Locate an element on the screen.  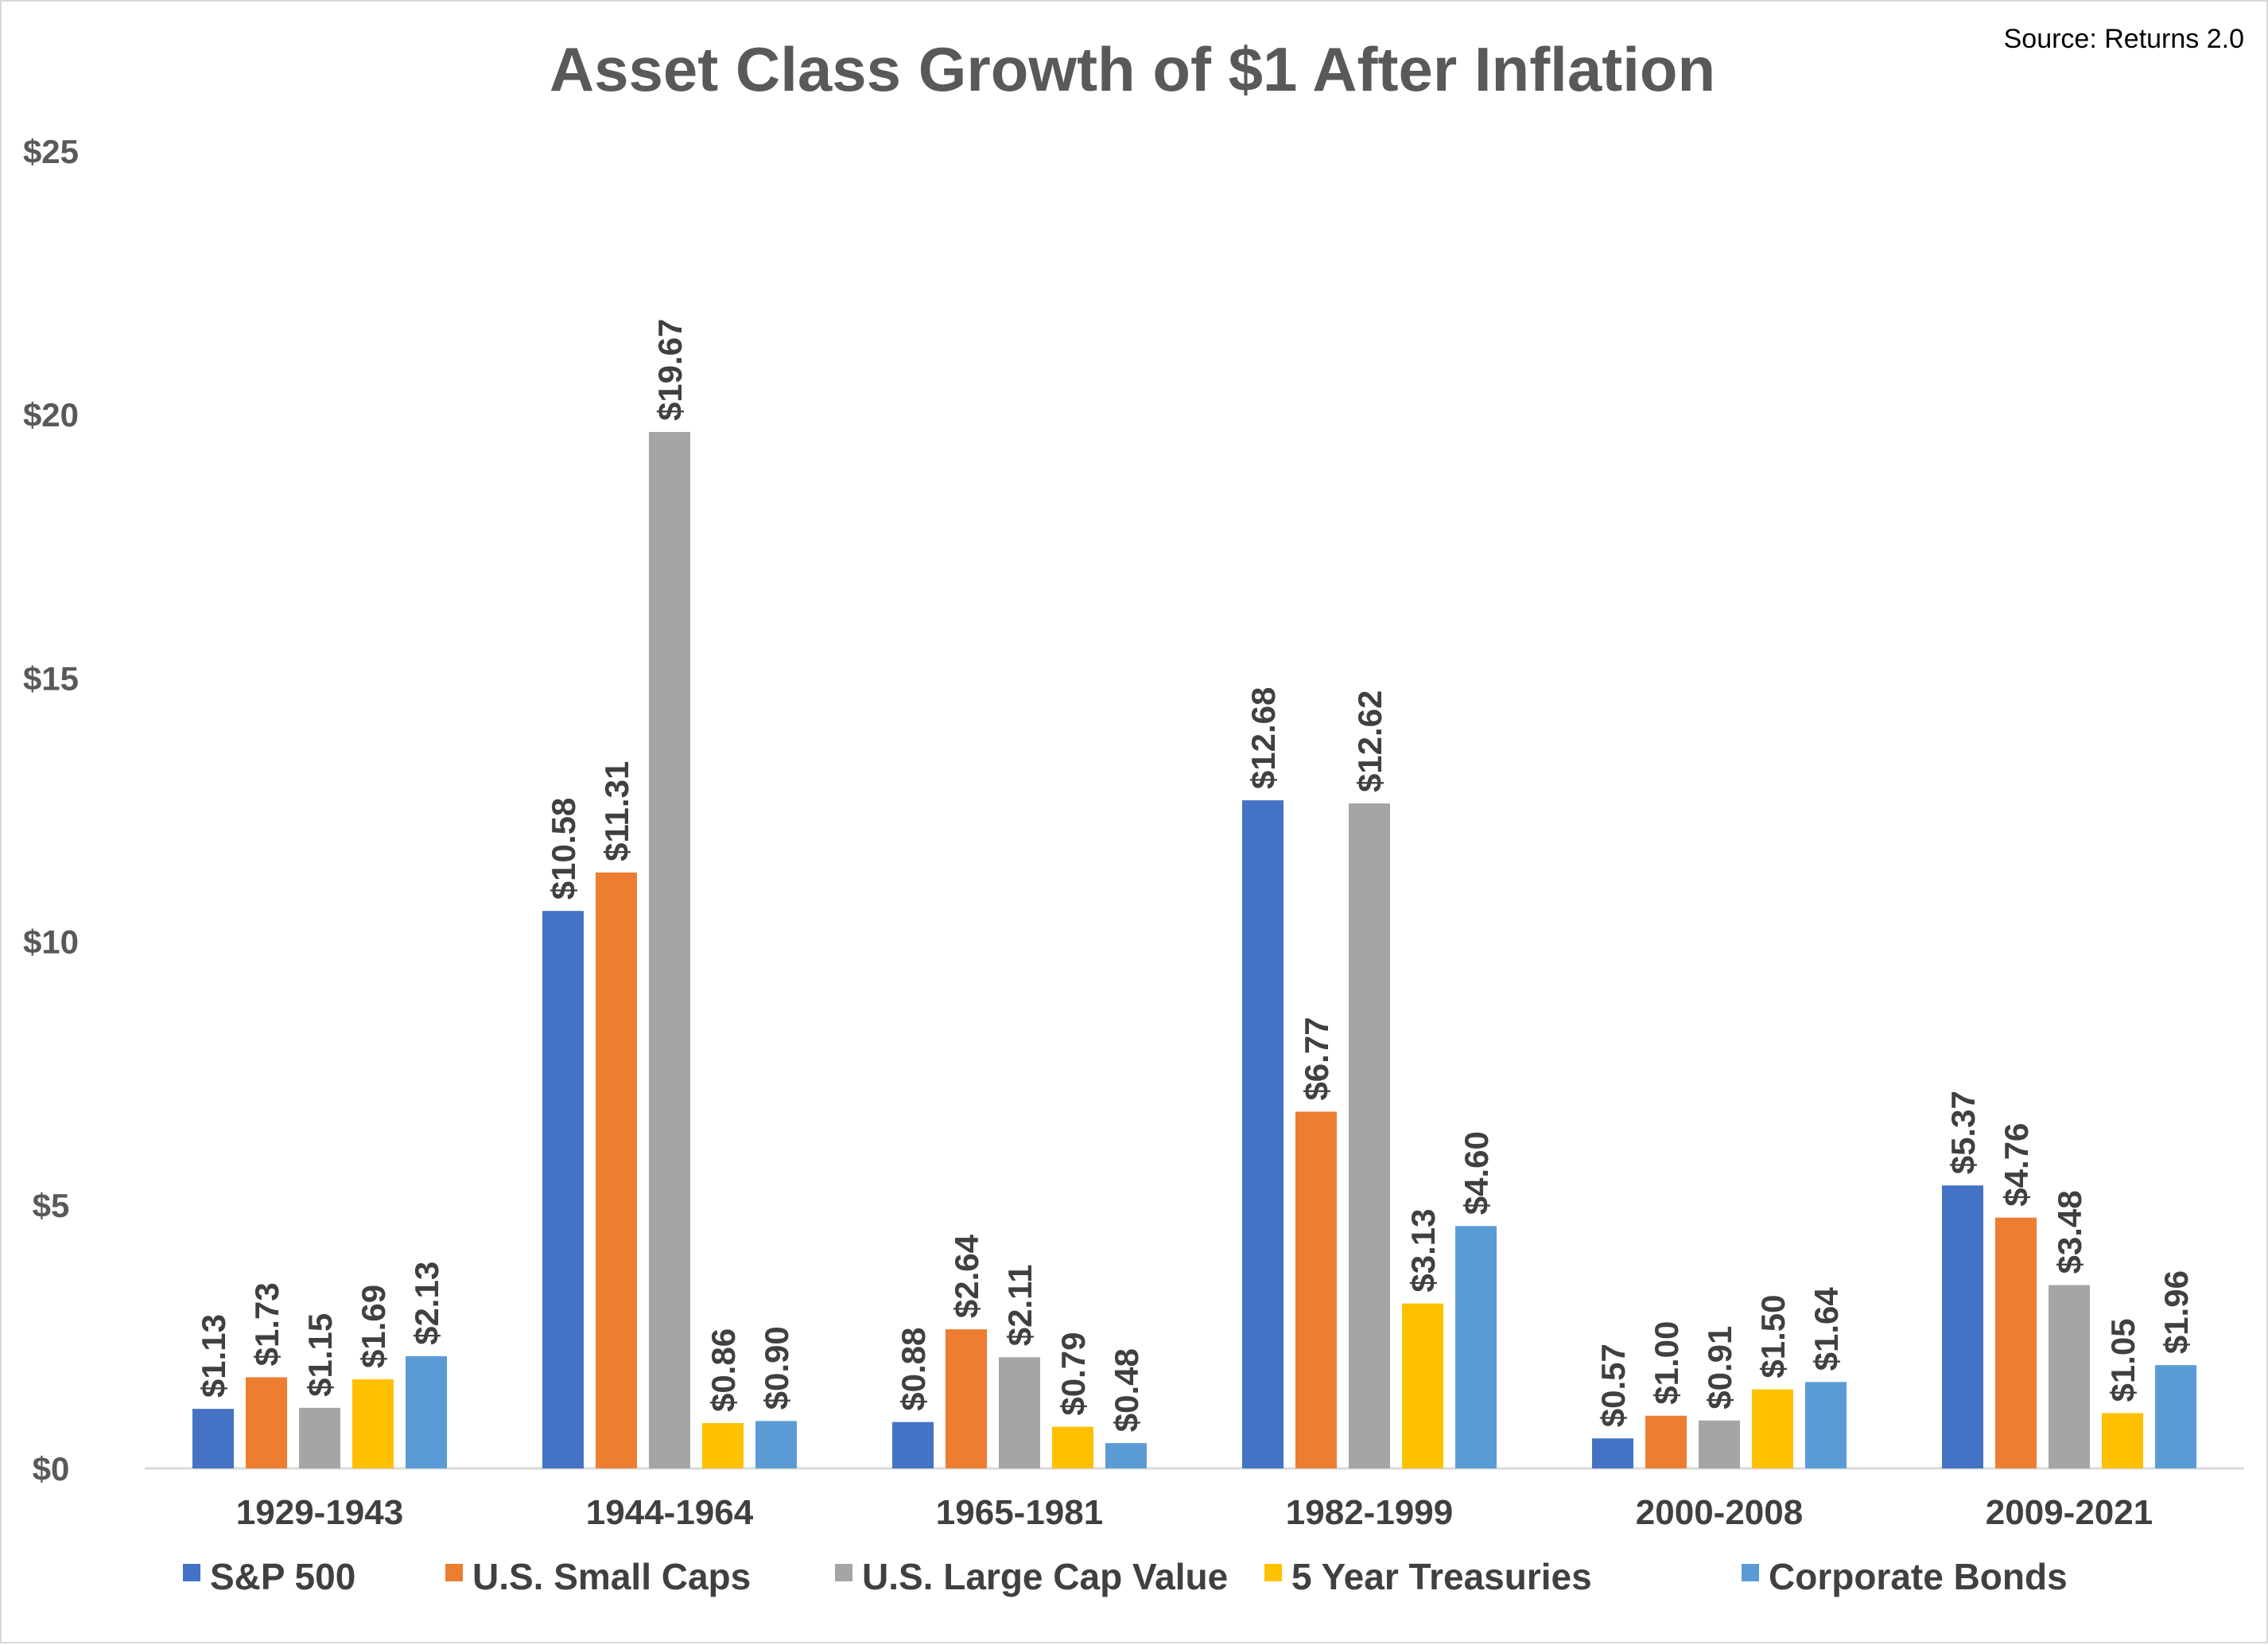
data-label: $2.11 is located at coordinates (1020, 1305).